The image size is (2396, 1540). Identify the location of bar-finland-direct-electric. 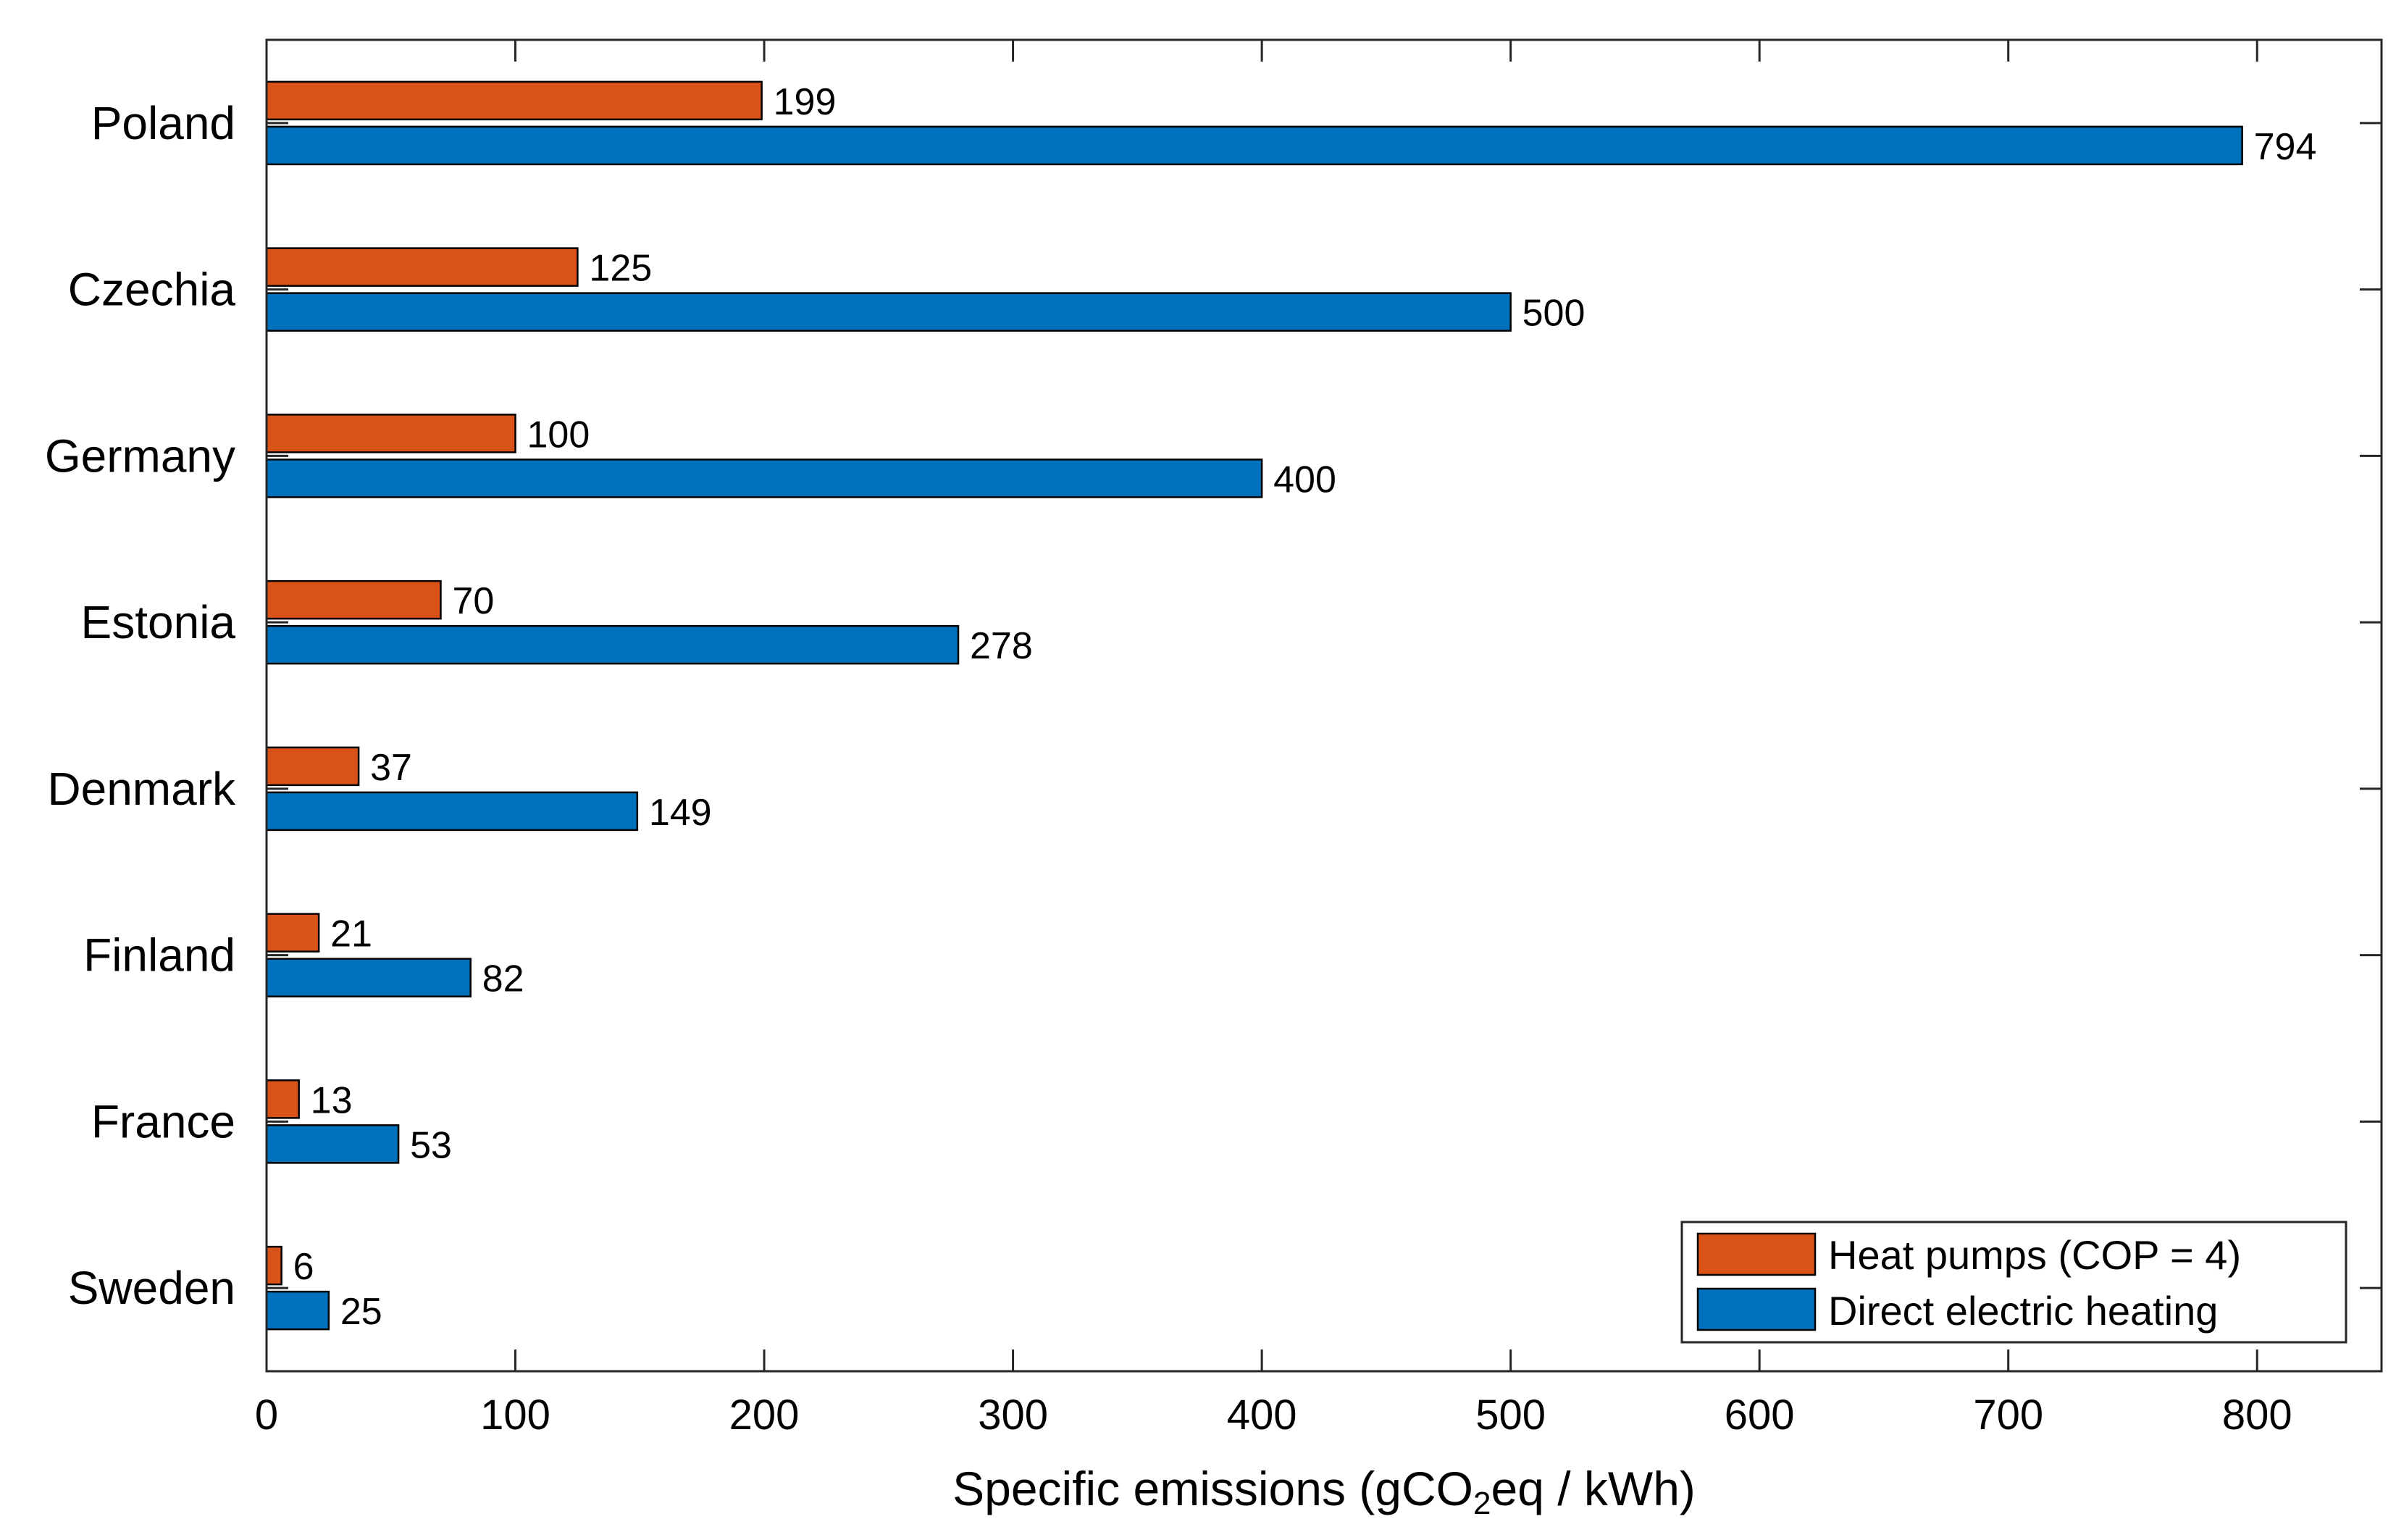
(368, 977).